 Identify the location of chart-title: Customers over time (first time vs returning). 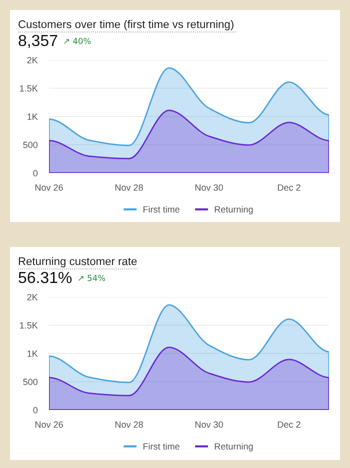
(126, 25).